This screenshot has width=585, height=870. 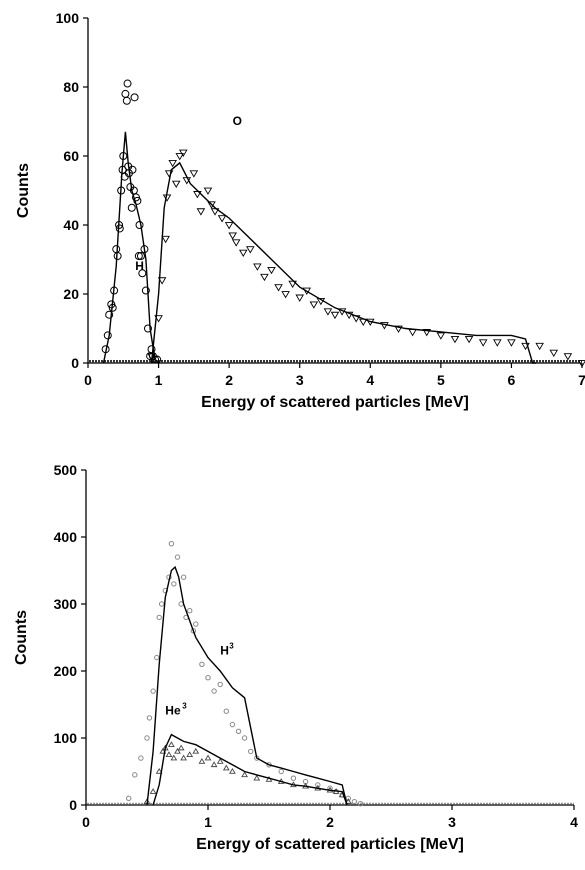 I want to click on y-tick-label: 60, so click(x=71, y=156).